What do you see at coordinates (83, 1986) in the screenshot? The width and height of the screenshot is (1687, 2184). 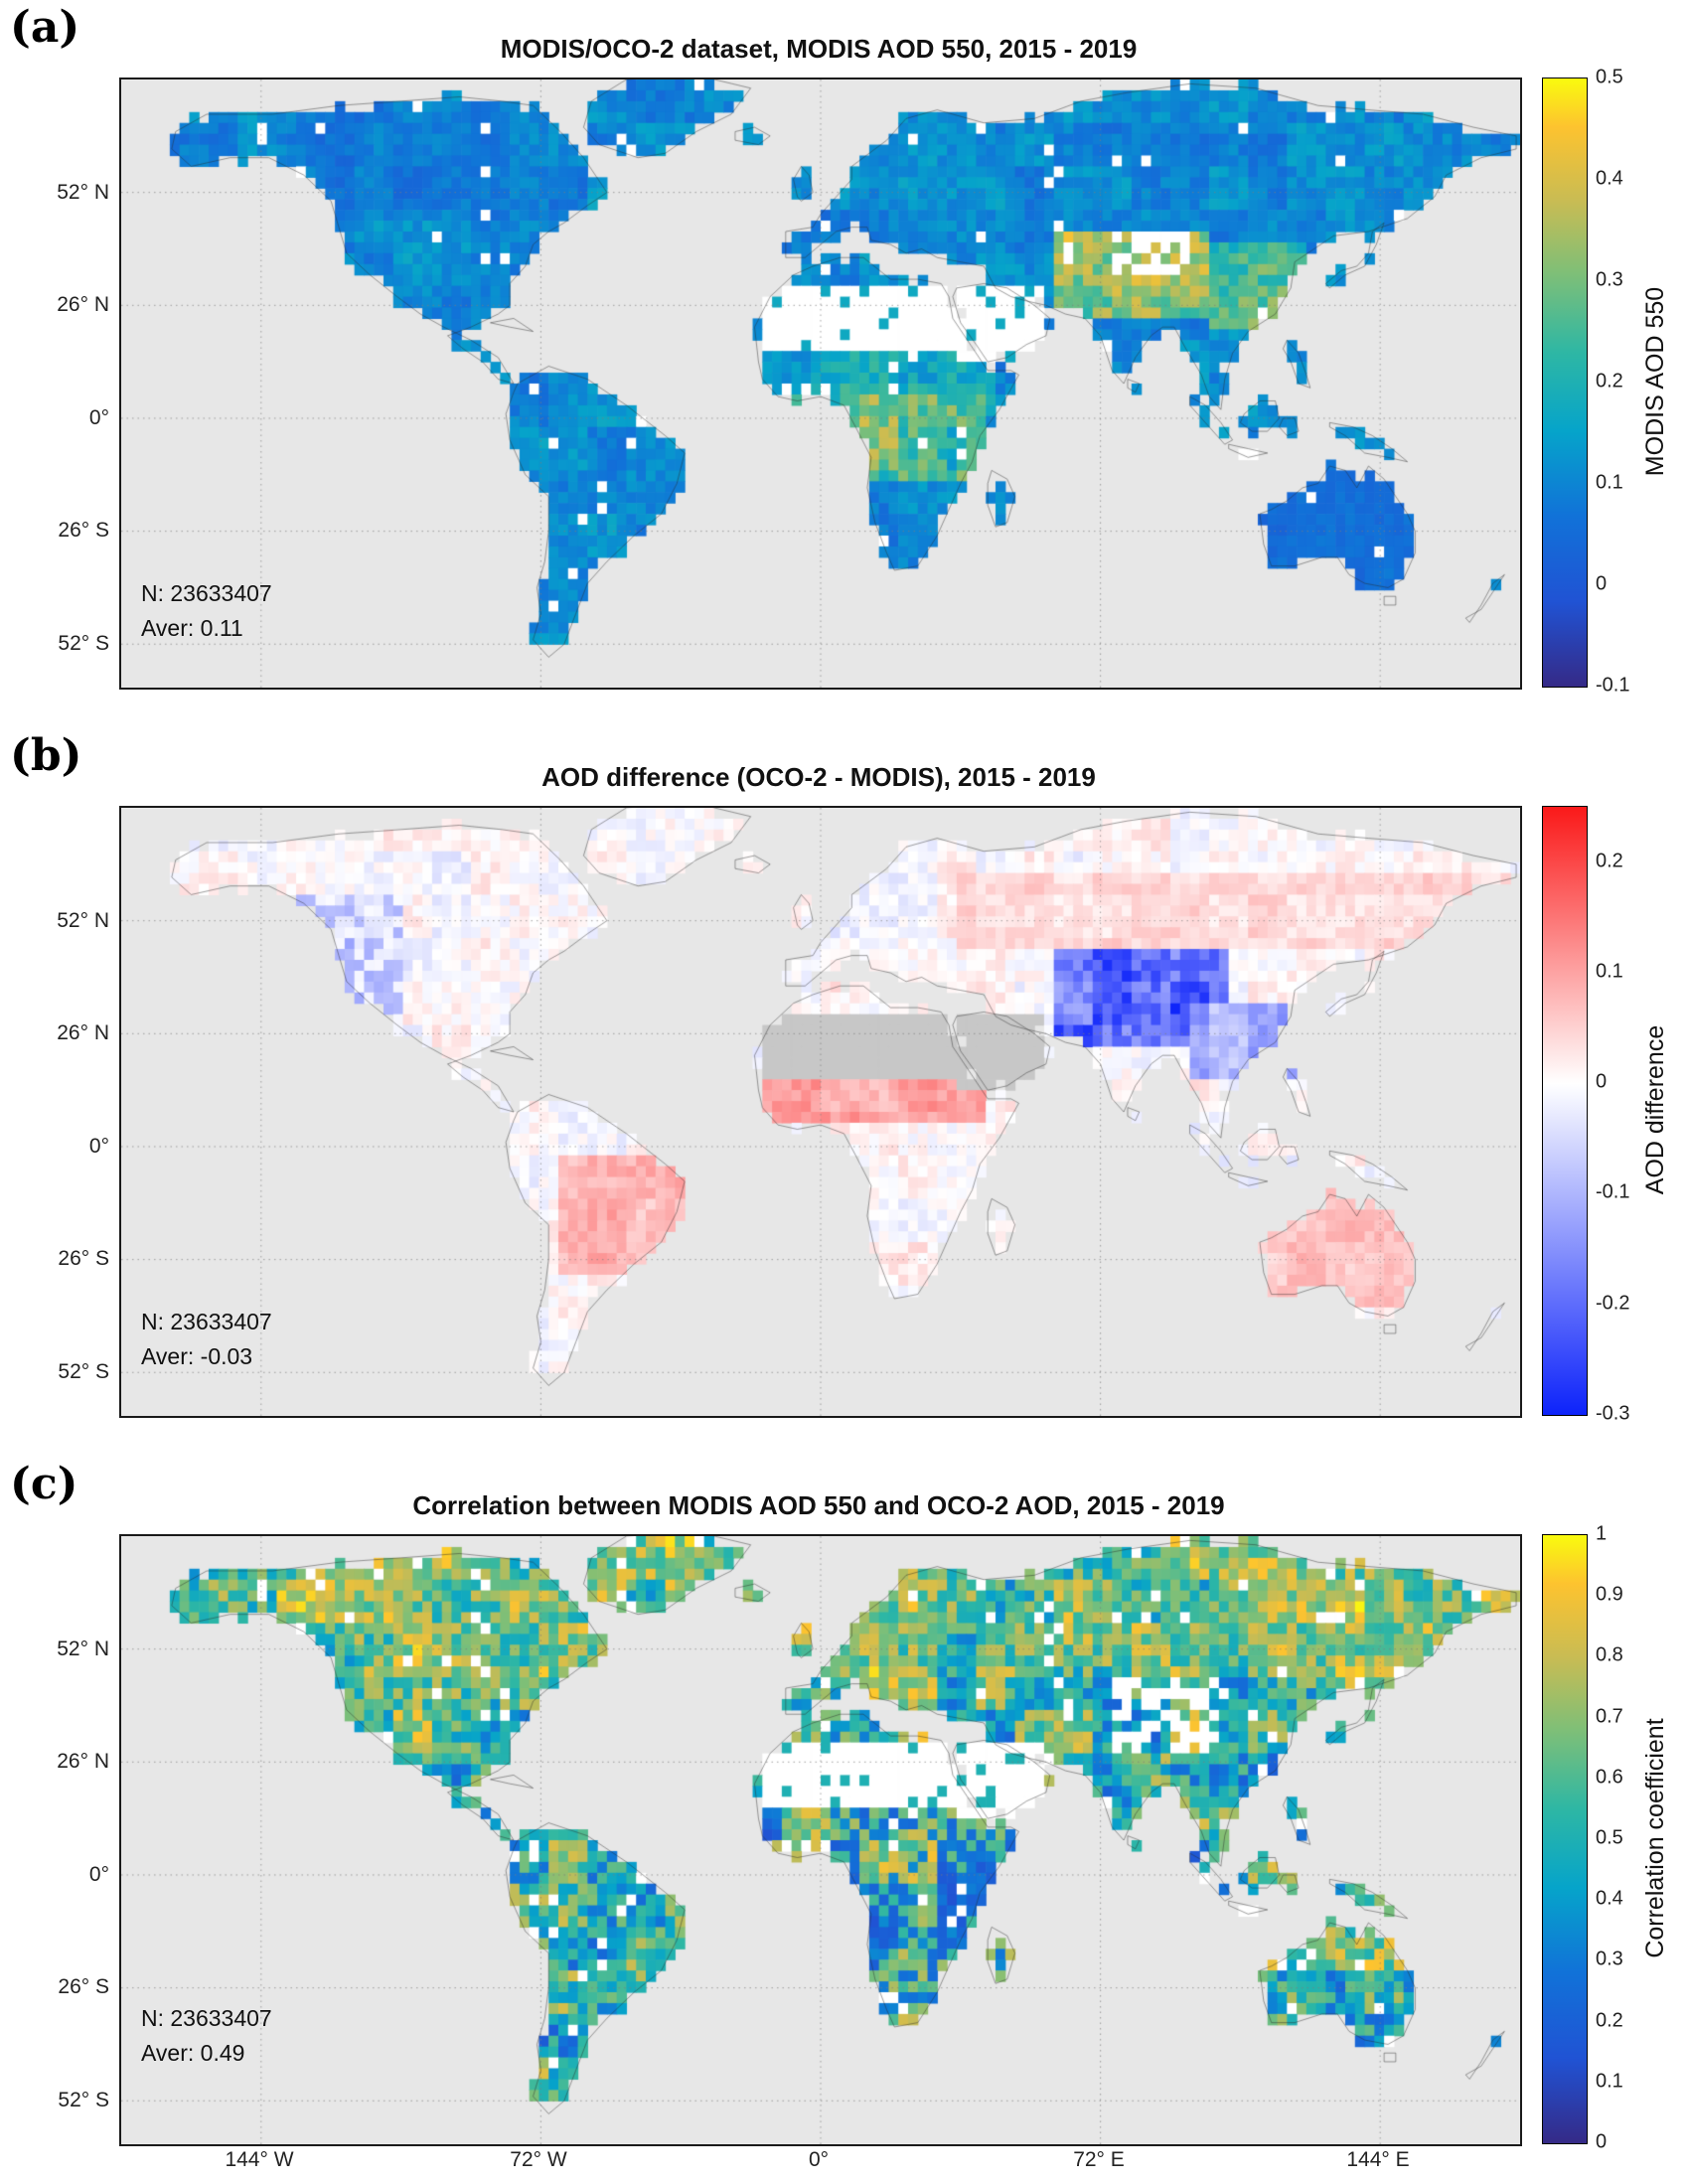 I see `ytick-26s-c: 26° S` at bounding box center [83, 1986].